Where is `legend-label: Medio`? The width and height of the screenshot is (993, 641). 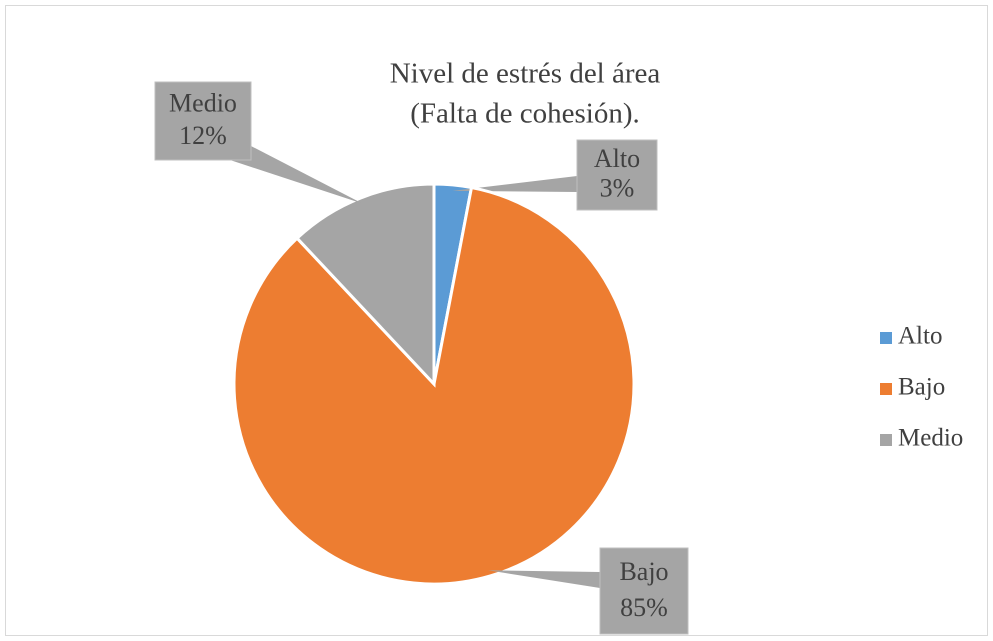
legend-label: Medio is located at coordinates (930, 438).